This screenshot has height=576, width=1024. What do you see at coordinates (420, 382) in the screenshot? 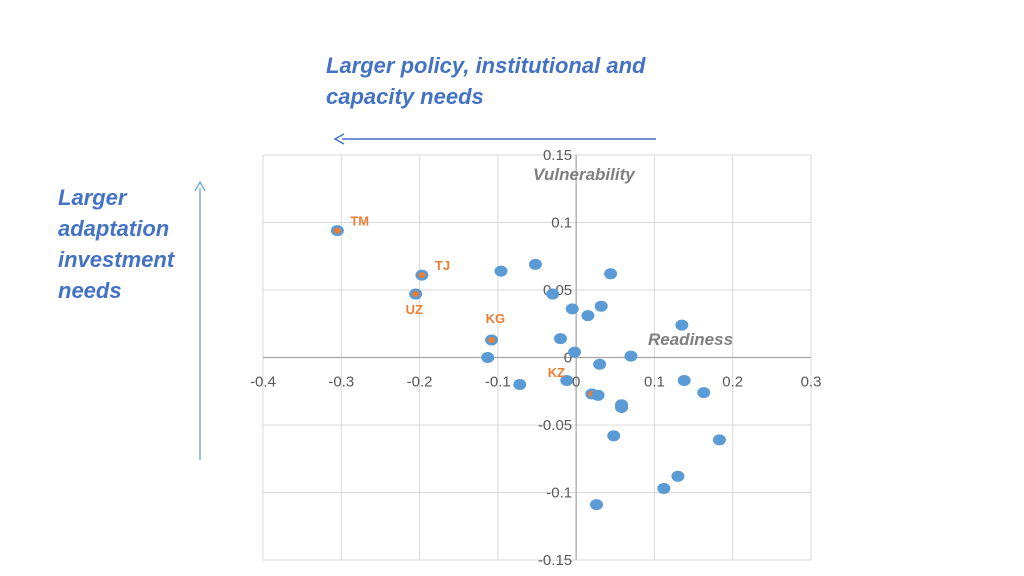
I see `x-tick-label: -0.2` at bounding box center [420, 382].